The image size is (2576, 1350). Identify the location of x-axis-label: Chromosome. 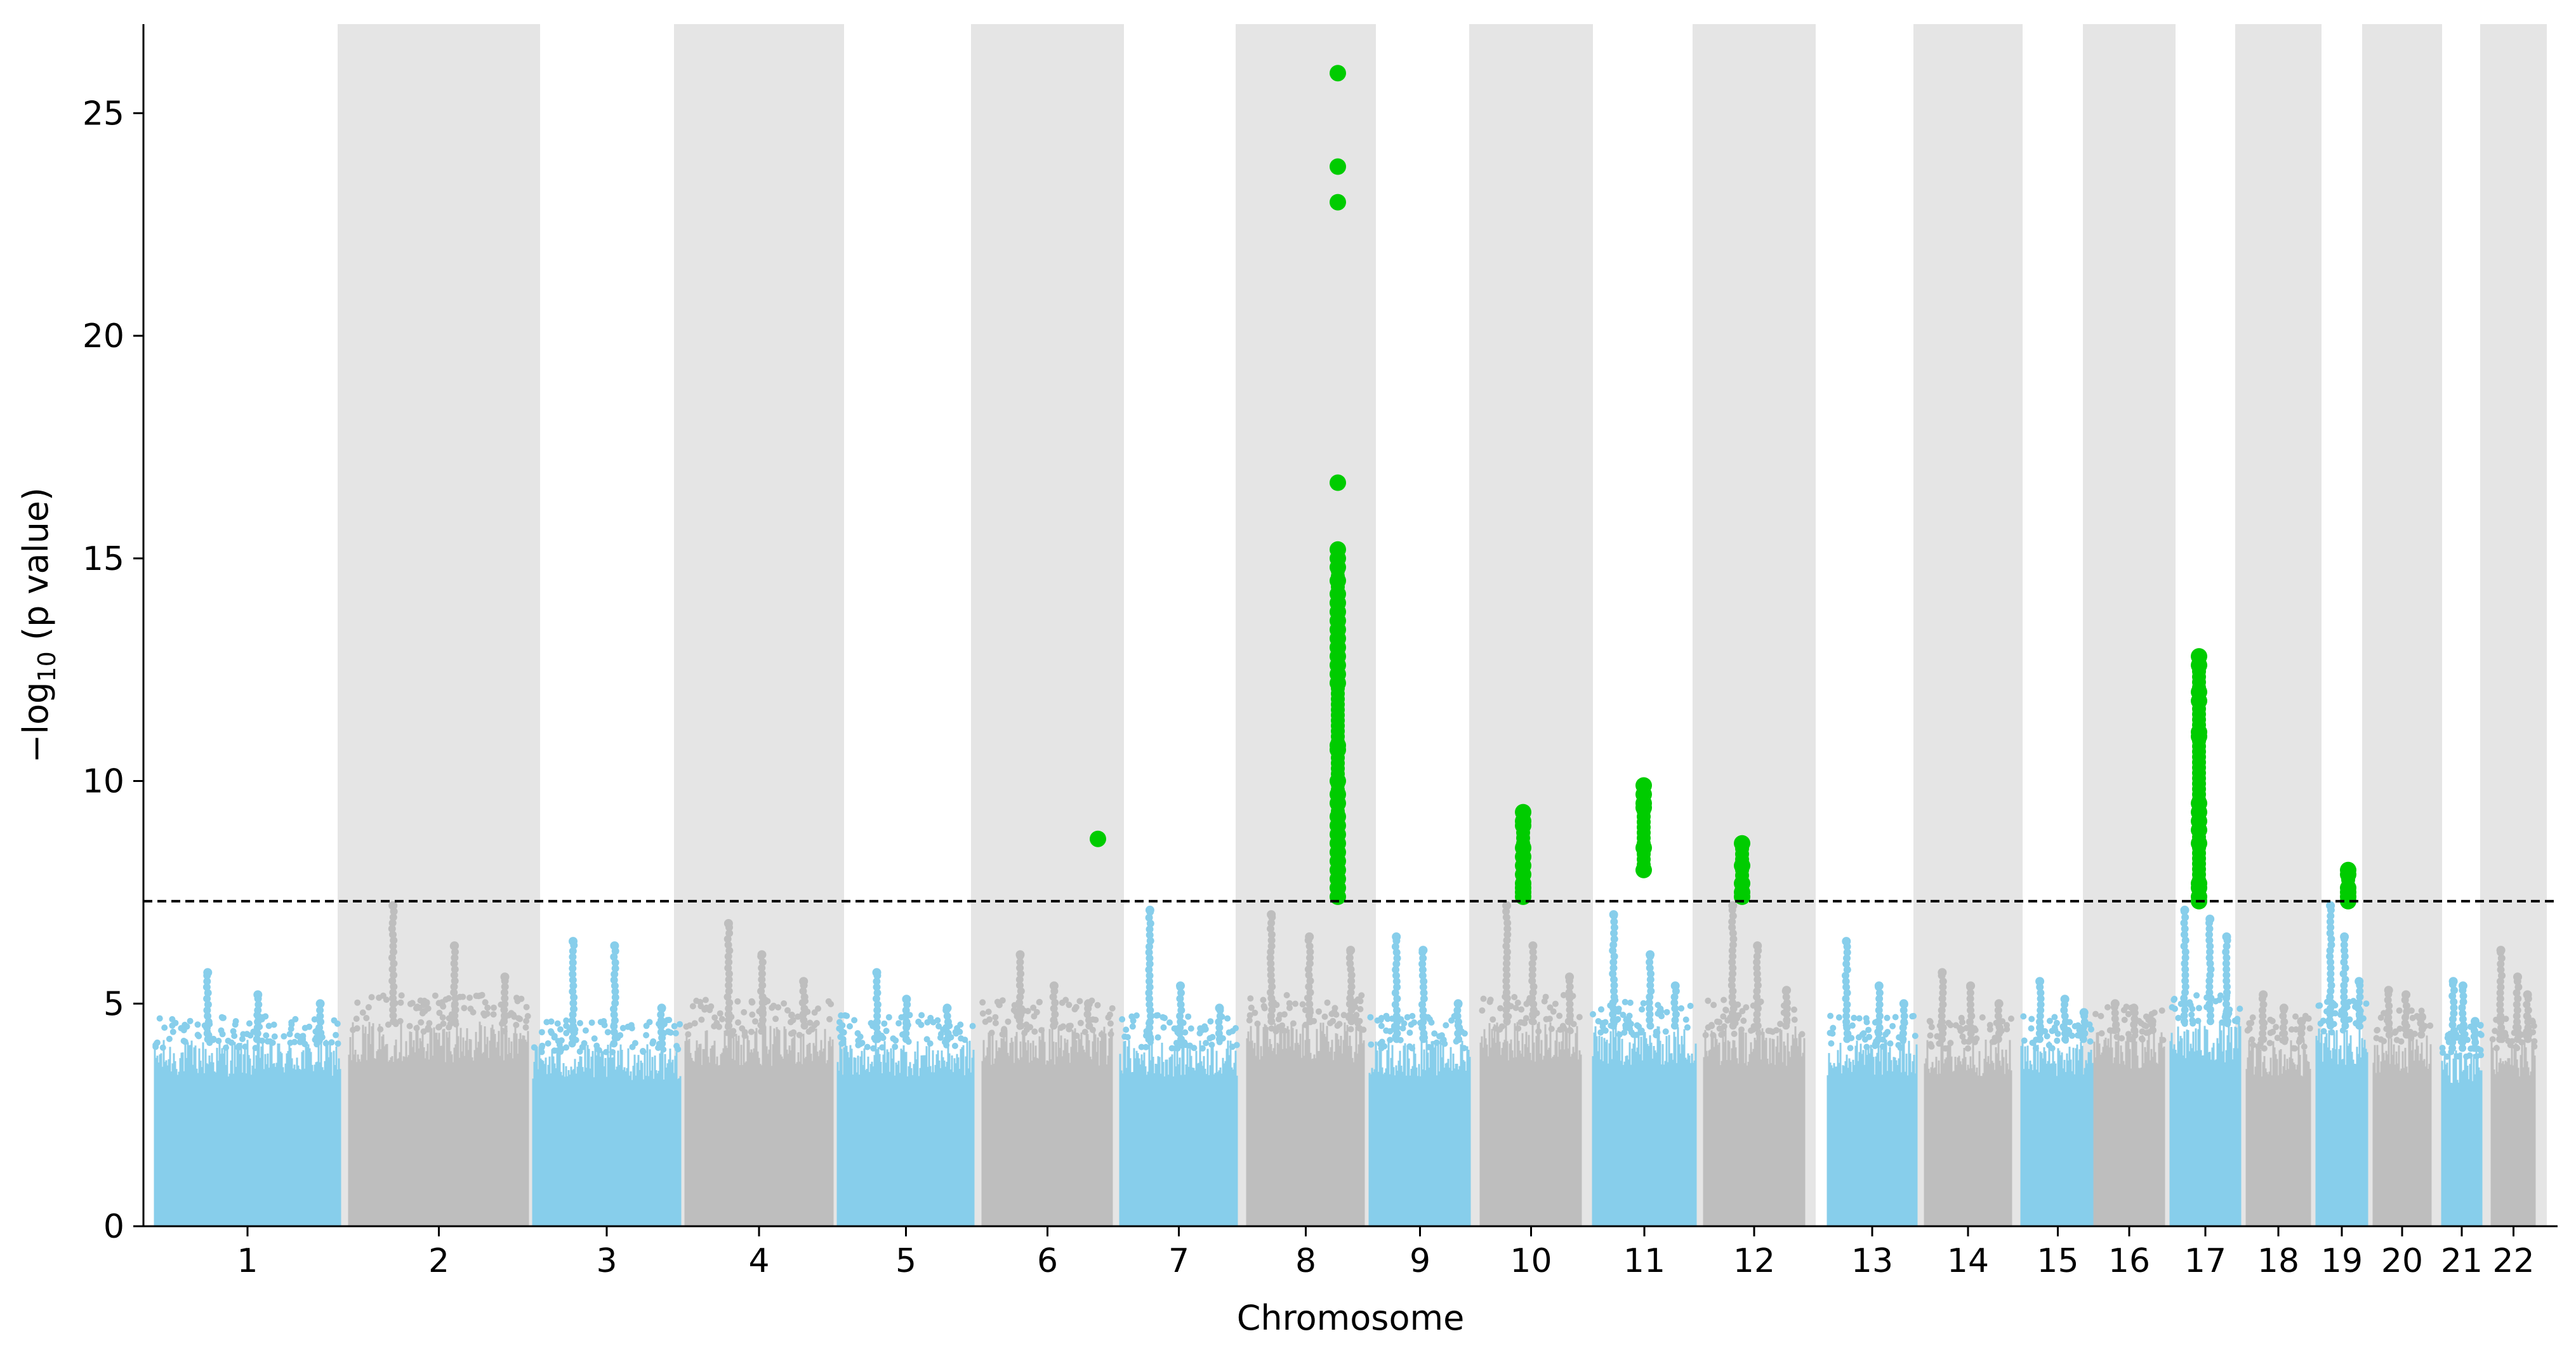
(1351, 1318).